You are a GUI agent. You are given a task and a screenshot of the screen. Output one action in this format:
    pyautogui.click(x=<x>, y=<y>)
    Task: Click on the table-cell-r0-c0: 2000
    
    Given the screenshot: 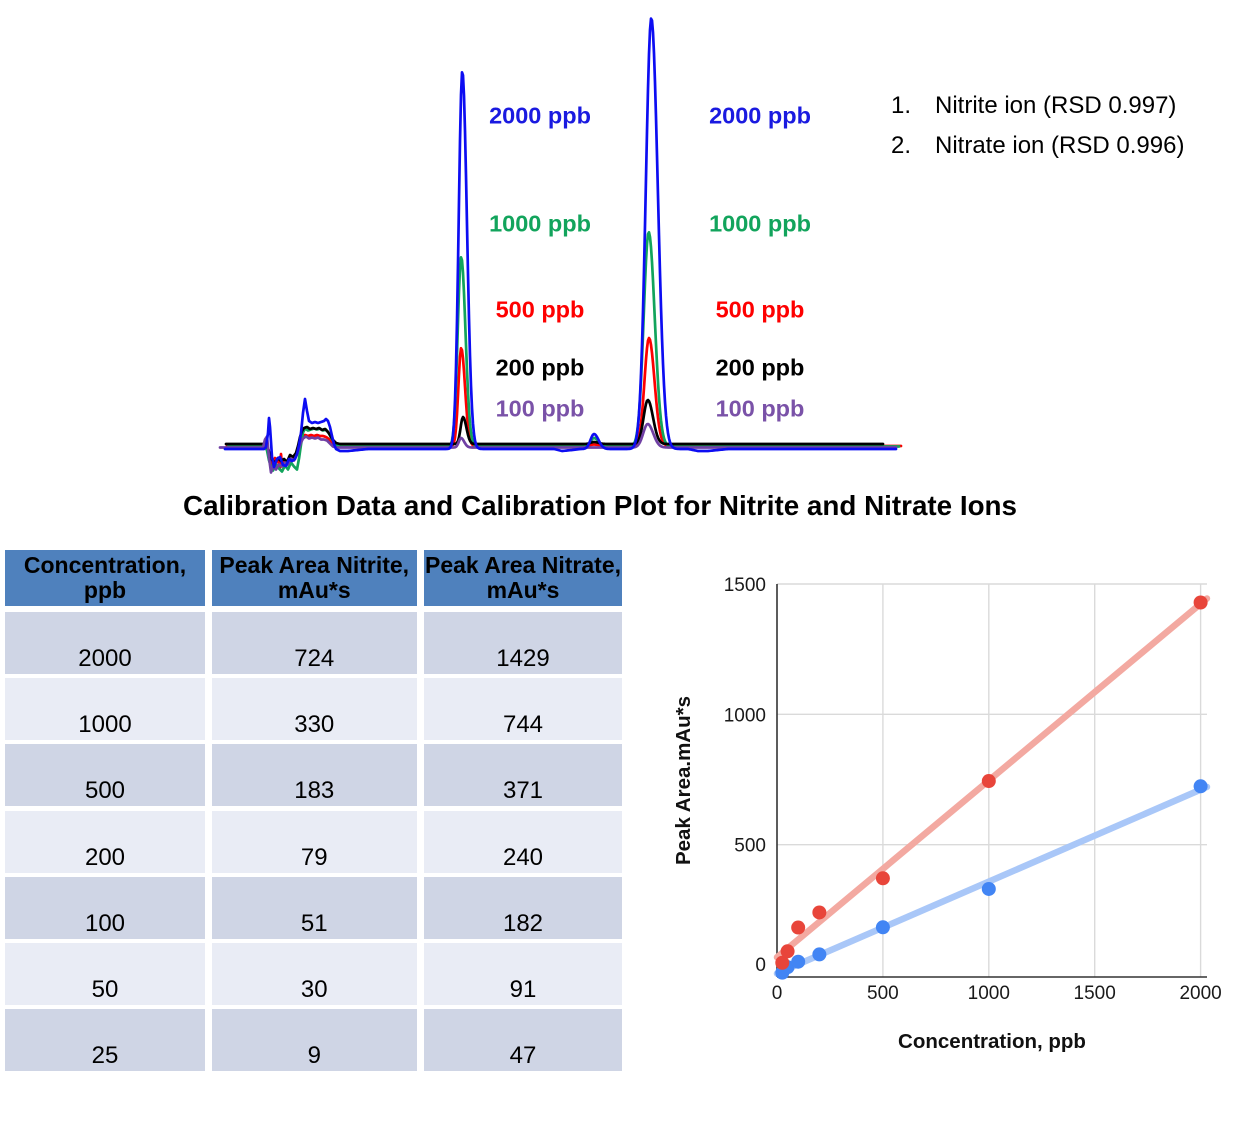 What is the action you would take?
    pyautogui.click(x=105, y=643)
    